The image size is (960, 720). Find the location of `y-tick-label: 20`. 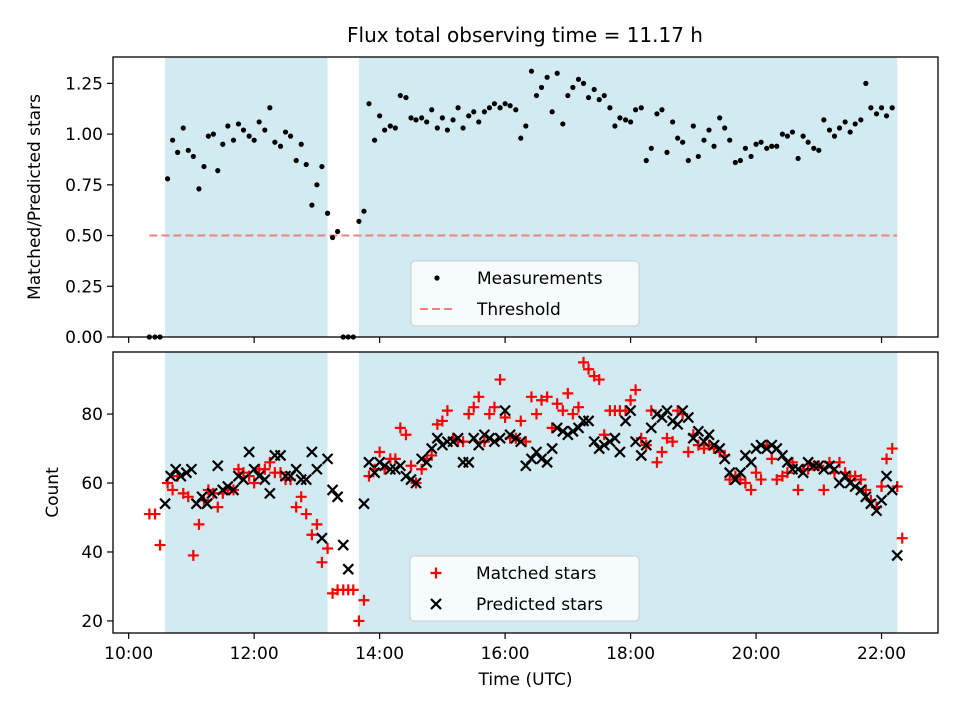

y-tick-label: 20 is located at coordinates (92, 622).